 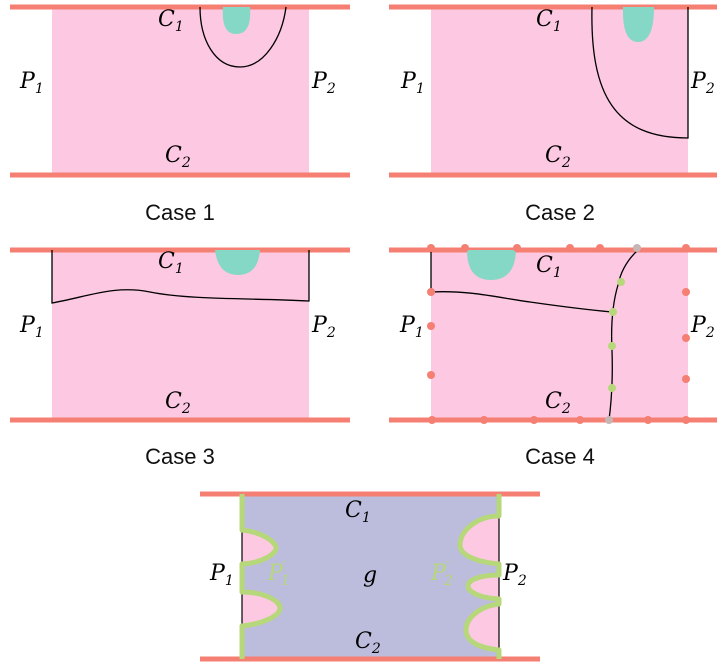 I want to click on case-4-label-c1: C1, so click(x=549, y=267).